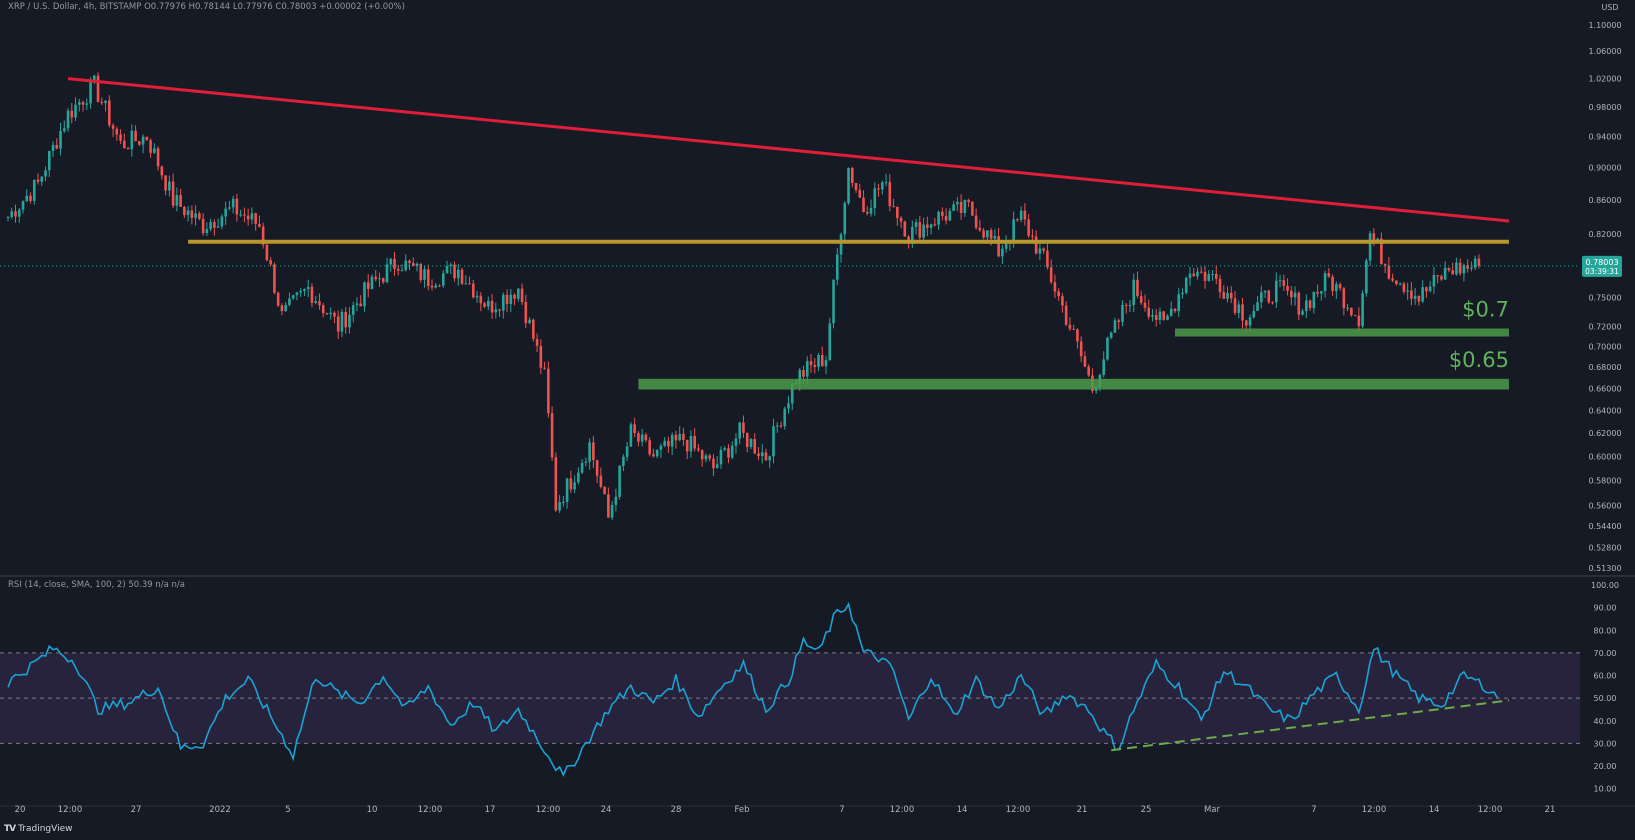 Image resolution: width=1635 pixels, height=840 pixels. What do you see at coordinates (1605, 676) in the screenshot?
I see `rsi-tick-label: 60.00` at bounding box center [1605, 676].